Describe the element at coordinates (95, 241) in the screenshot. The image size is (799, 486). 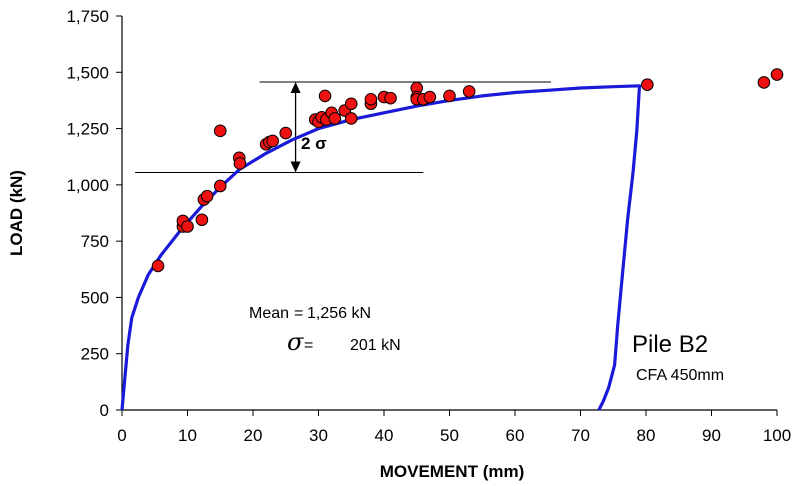
I see `y-tick-label: 750` at that location.